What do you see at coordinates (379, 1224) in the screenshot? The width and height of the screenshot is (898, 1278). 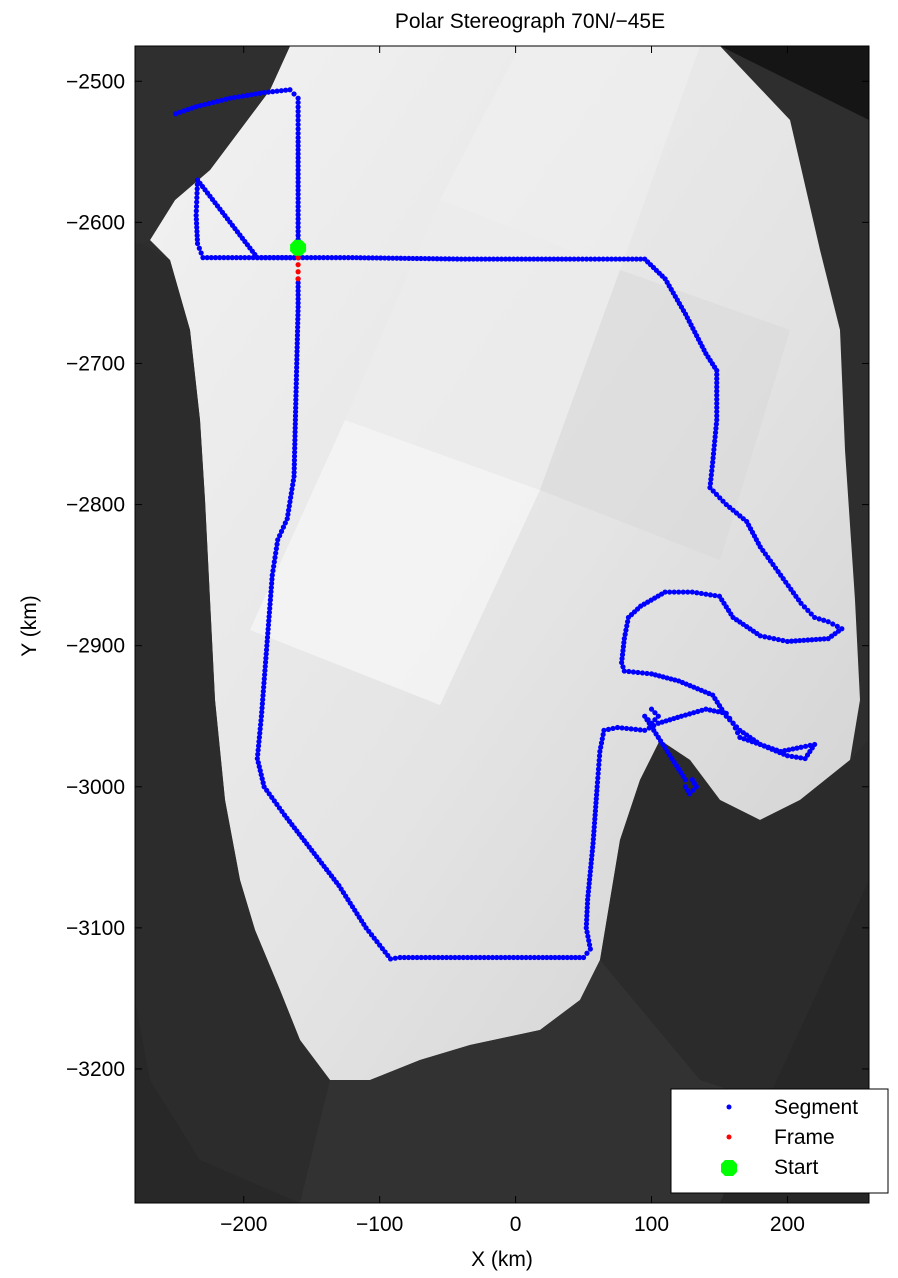 I see `x-tick-label: −100` at bounding box center [379, 1224].